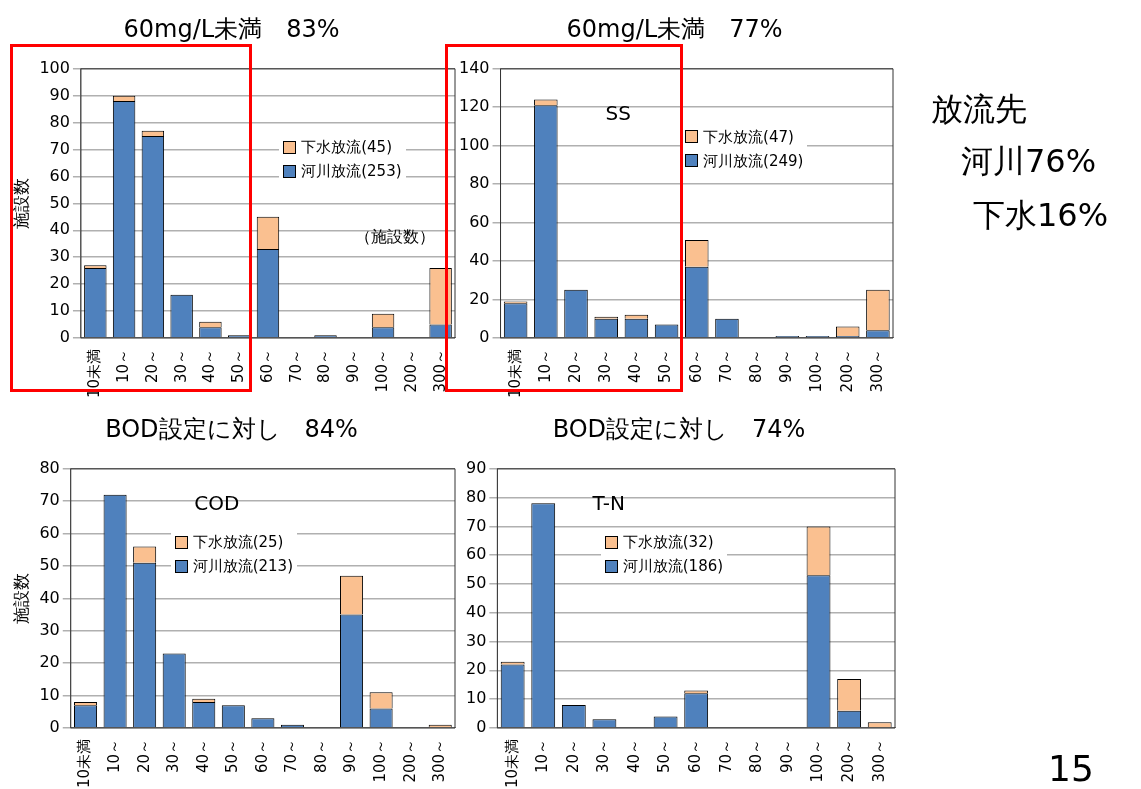 The height and width of the screenshot is (789, 1141). I want to click on annotation: （施設数）, so click(395, 237).